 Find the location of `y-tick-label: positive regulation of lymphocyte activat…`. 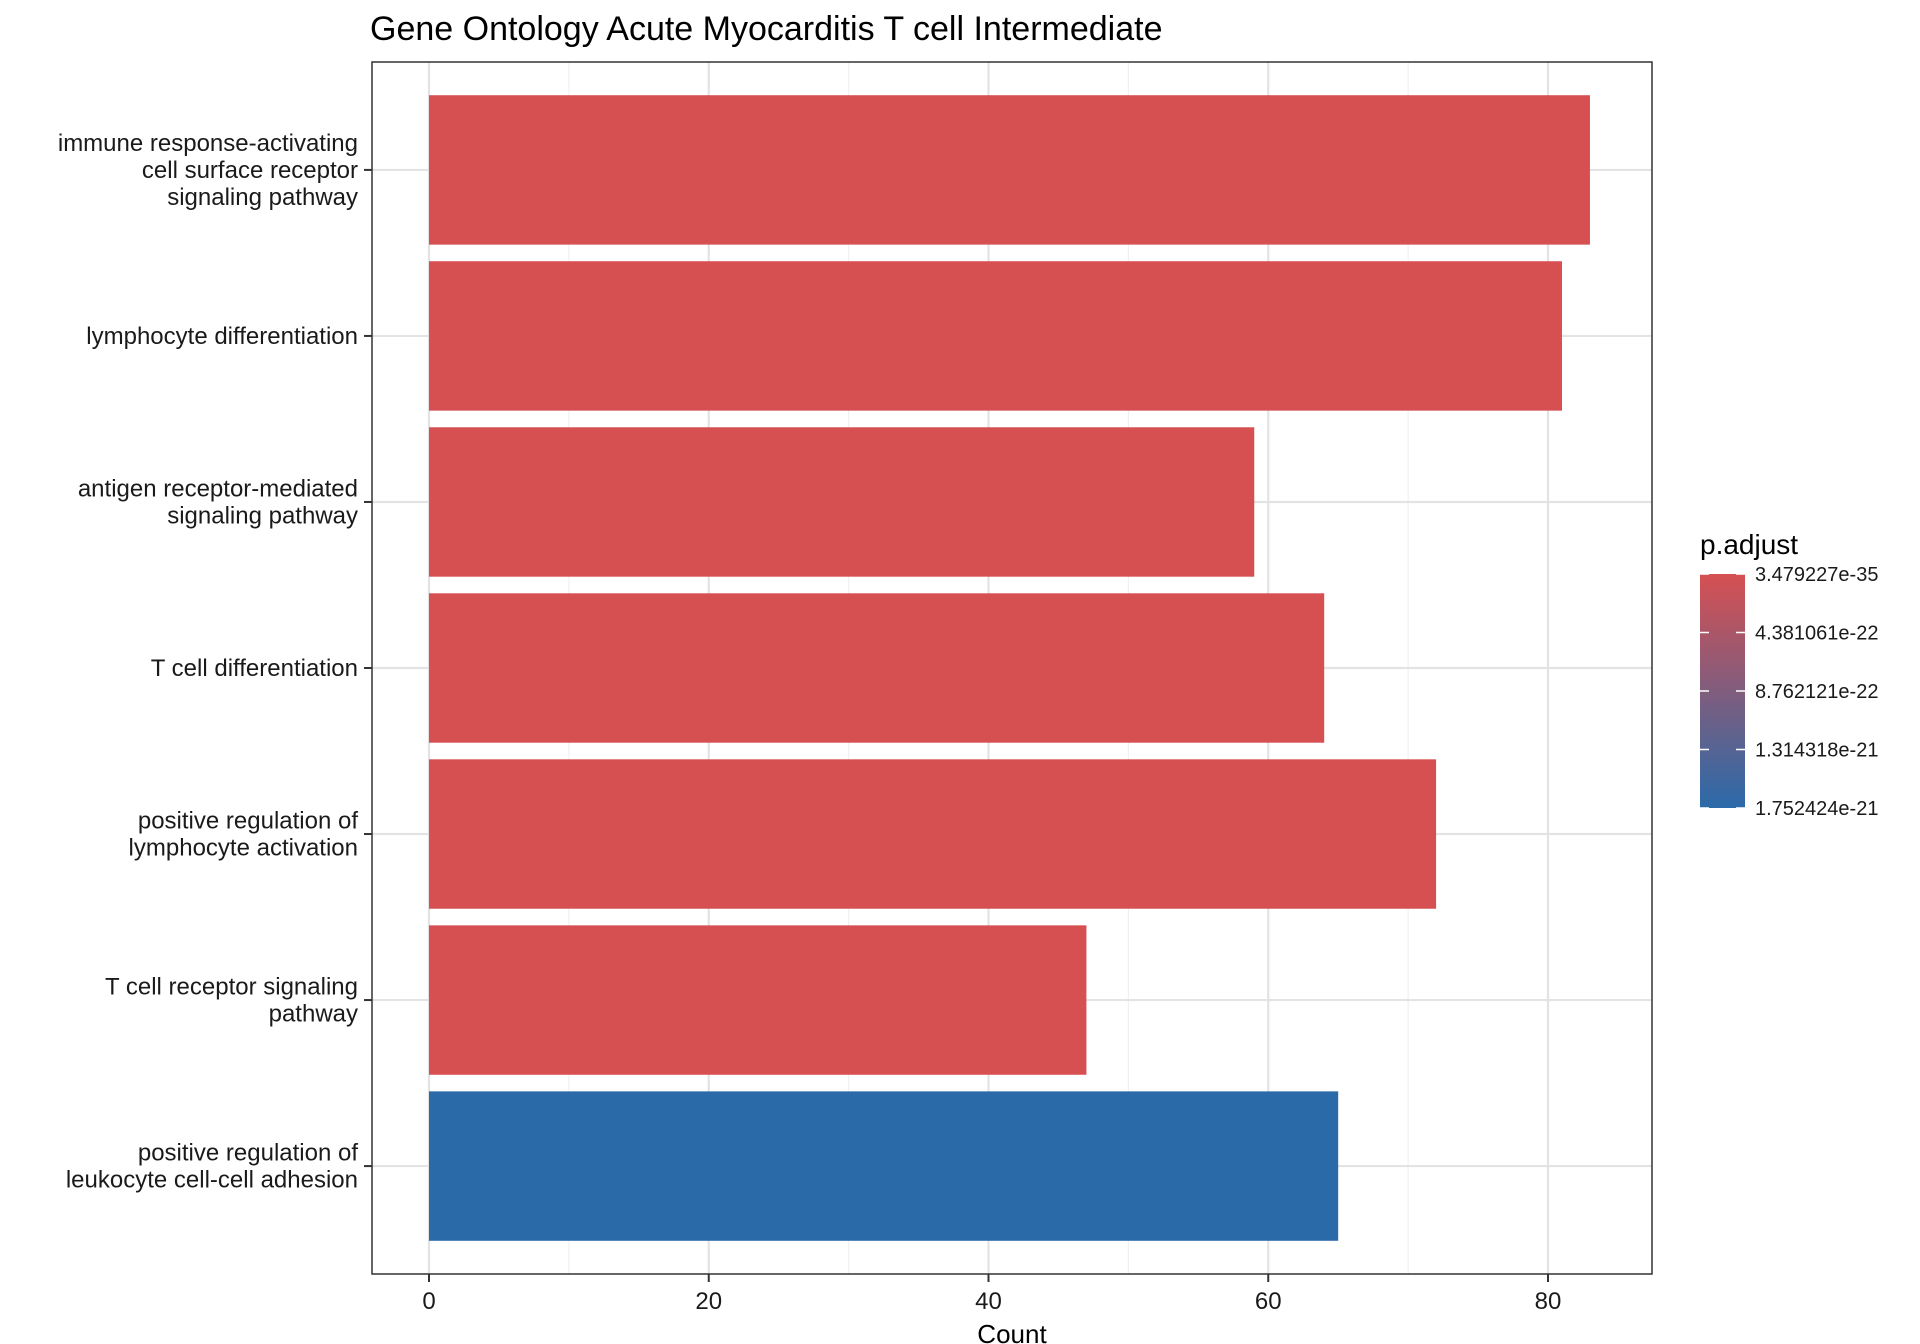

y-tick-label: positive regulation of lymphocyte activat… is located at coordinates (244, 835).